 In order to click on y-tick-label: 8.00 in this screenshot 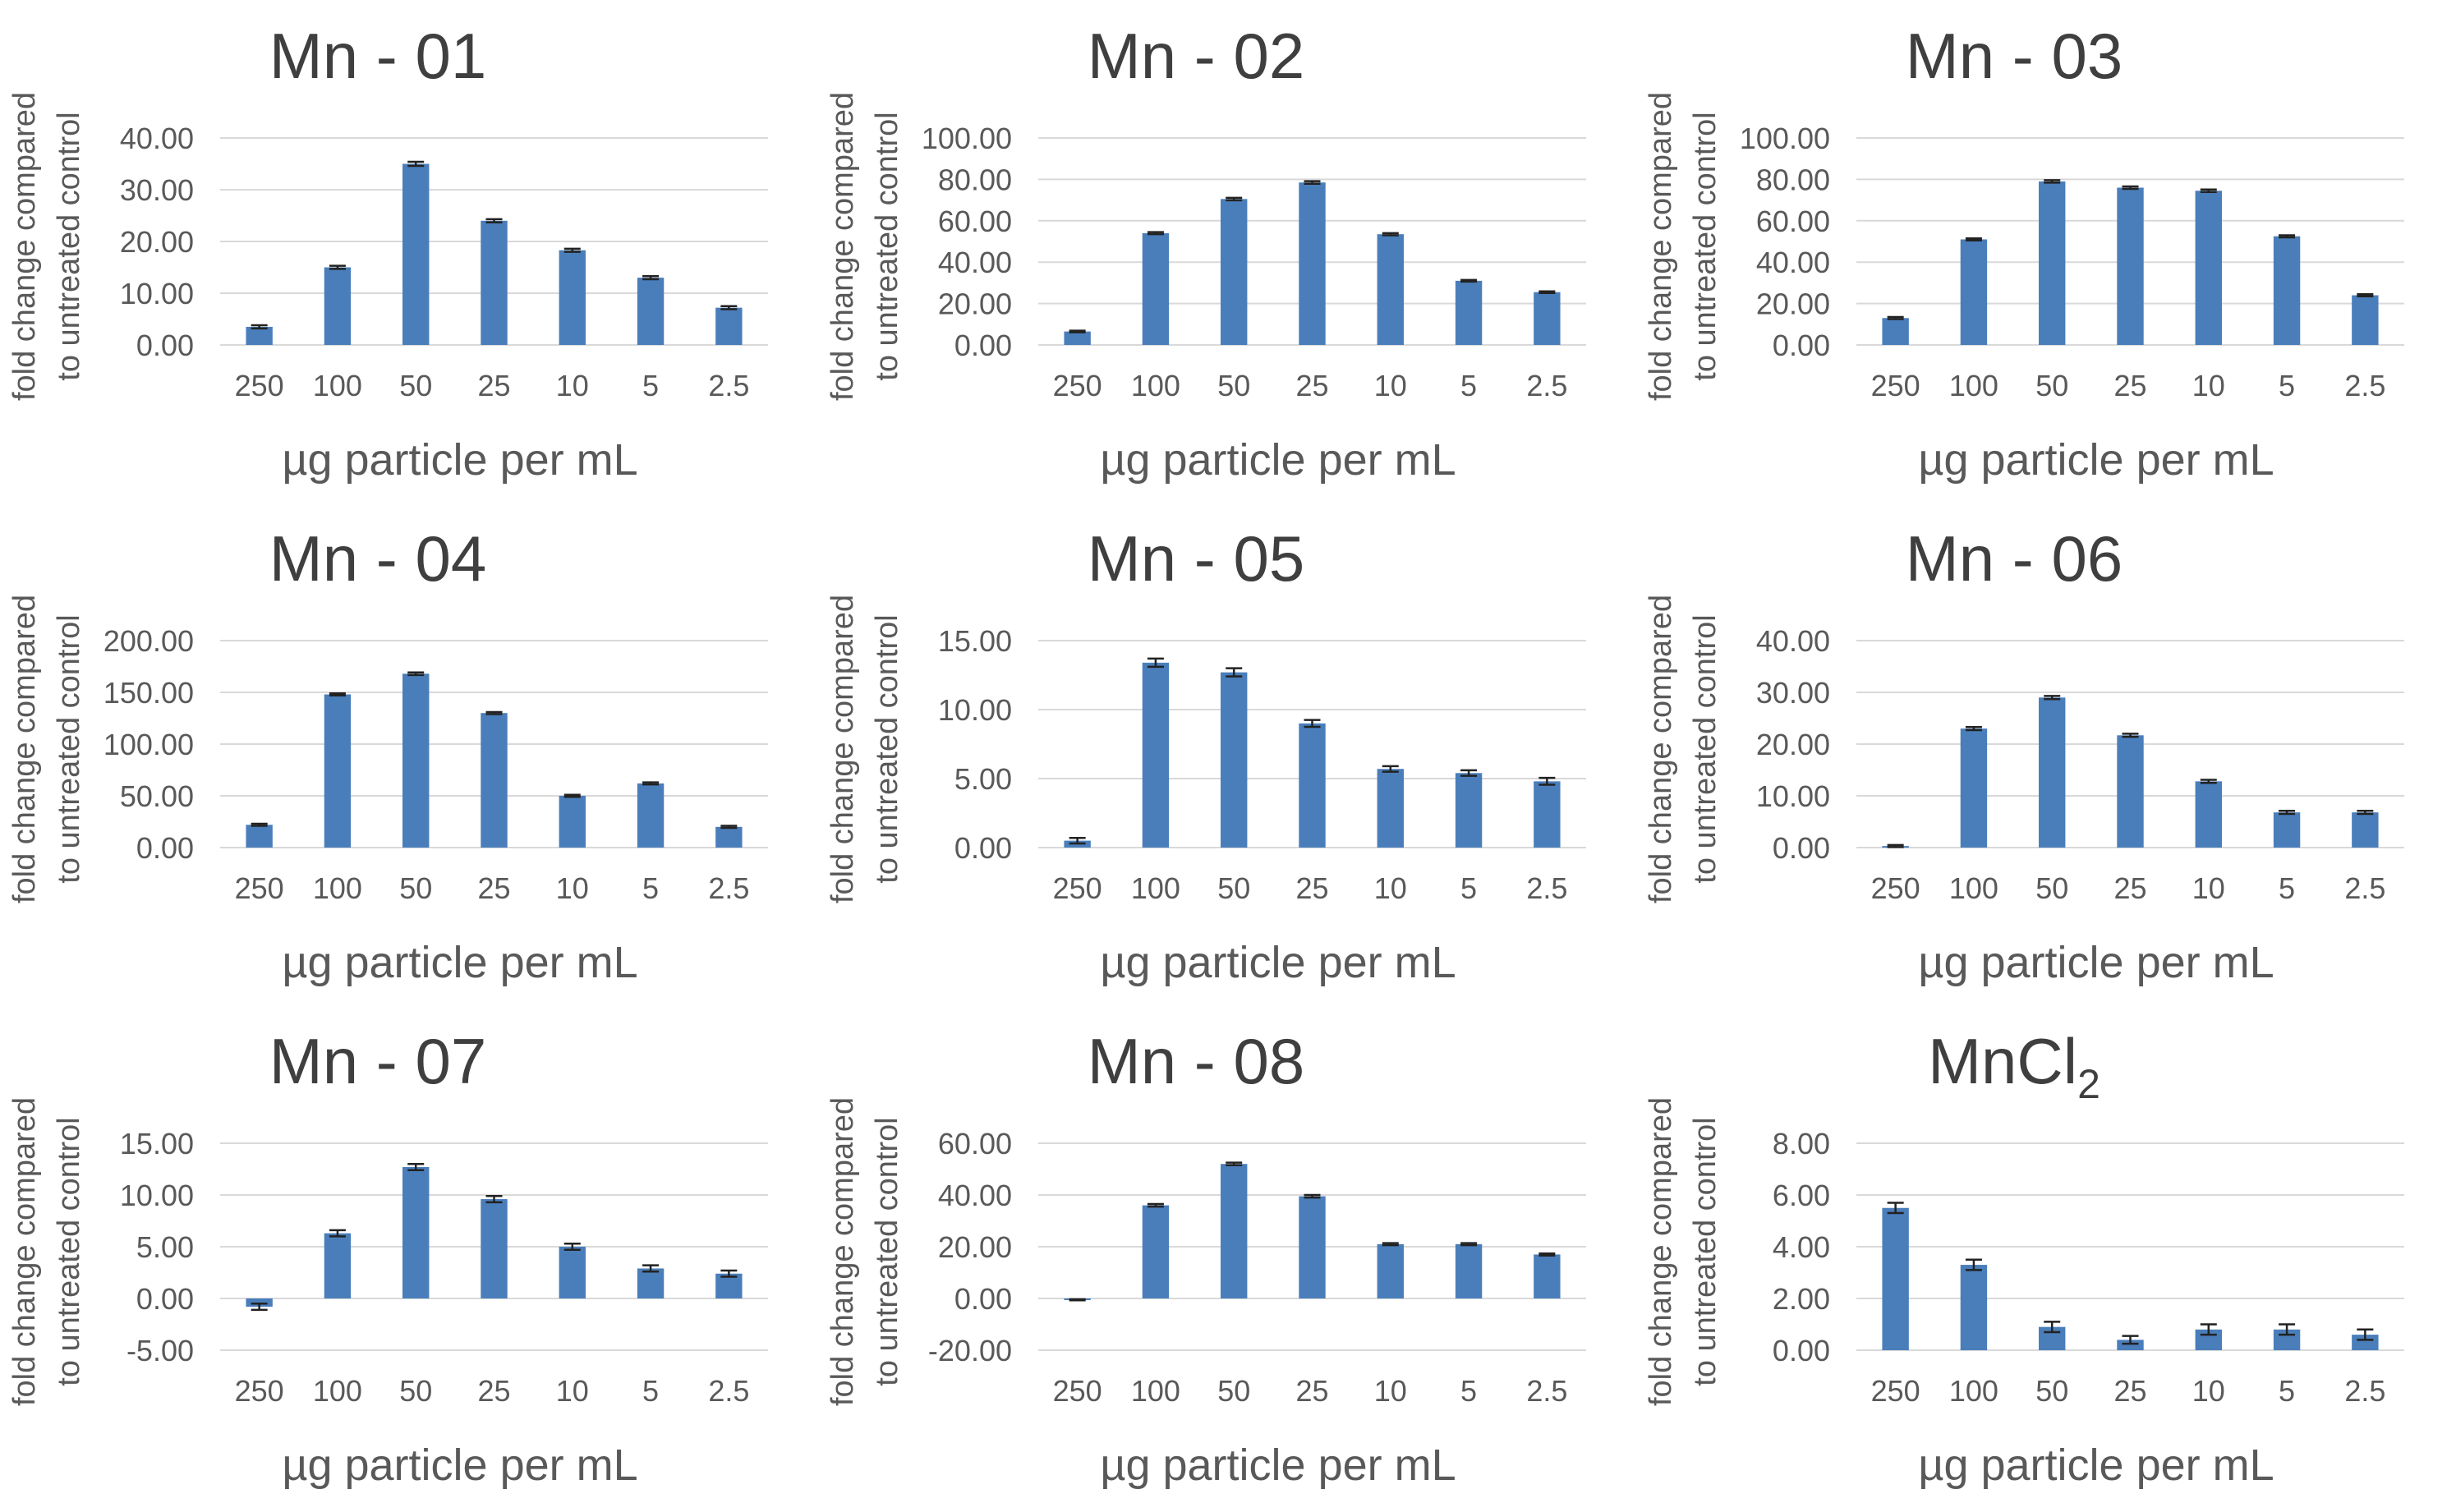, I will do `click(1801, 1143)`.